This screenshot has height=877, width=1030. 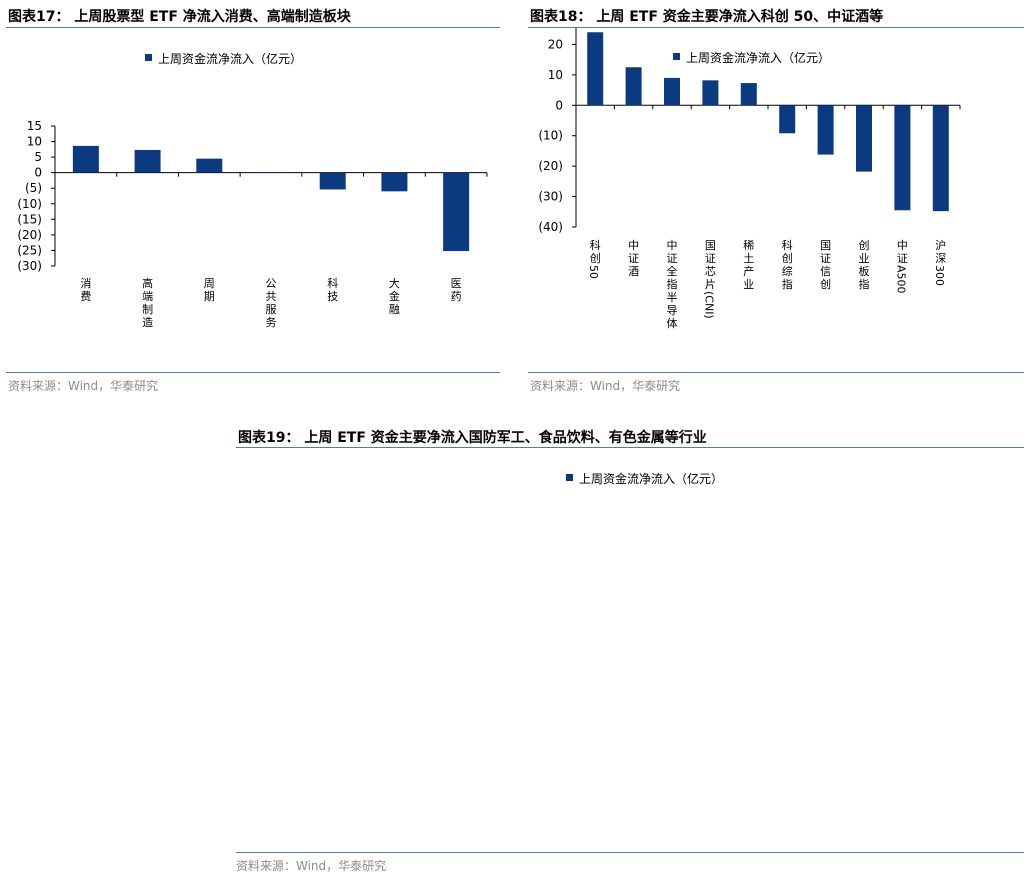 I want to click on category-label-char: 周, so click(x=209, y=283).